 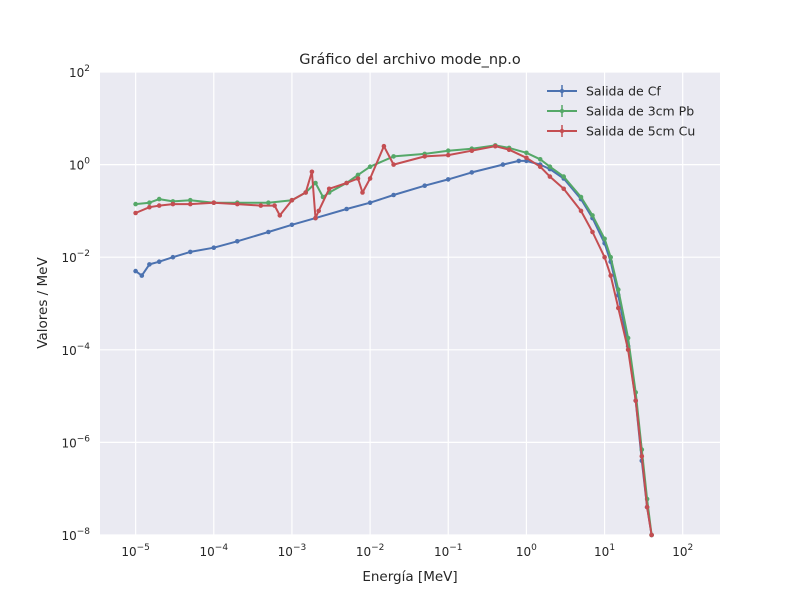 What do you see at coordinates (448, 551) in the screenshot?
I see `x-tick-label-4: 10⁻¹` at bounding box center [448, 551].